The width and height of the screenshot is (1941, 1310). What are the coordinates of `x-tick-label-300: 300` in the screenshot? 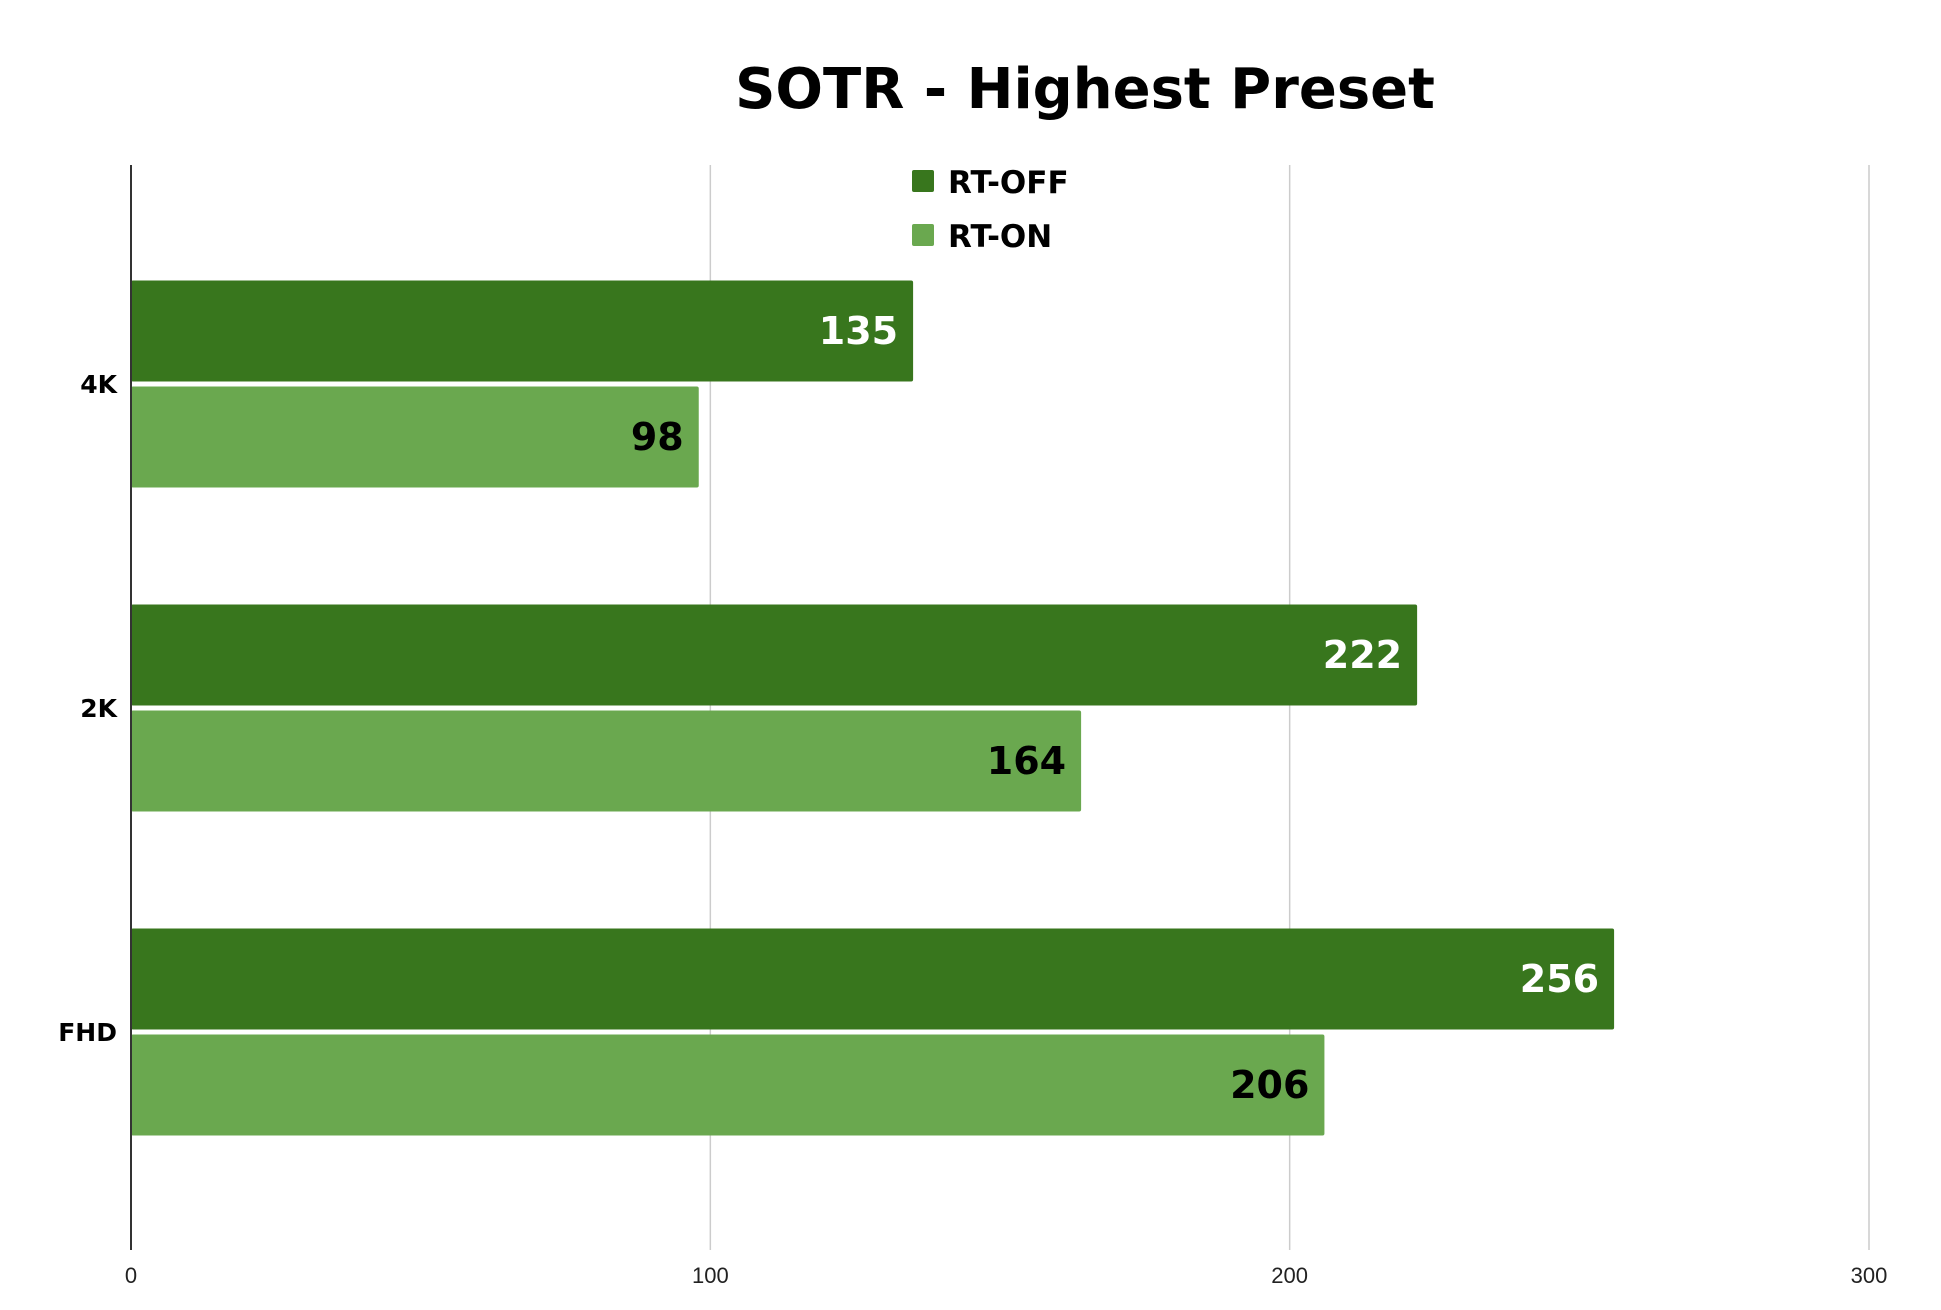 It's located at (1869, 1275).